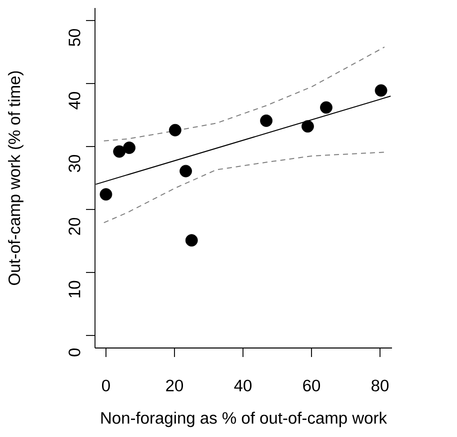 The image size is (457, 437). Describe the element at coordinates (74, 226) in the screenshot. I see `y-tick-label: 20` at that location.